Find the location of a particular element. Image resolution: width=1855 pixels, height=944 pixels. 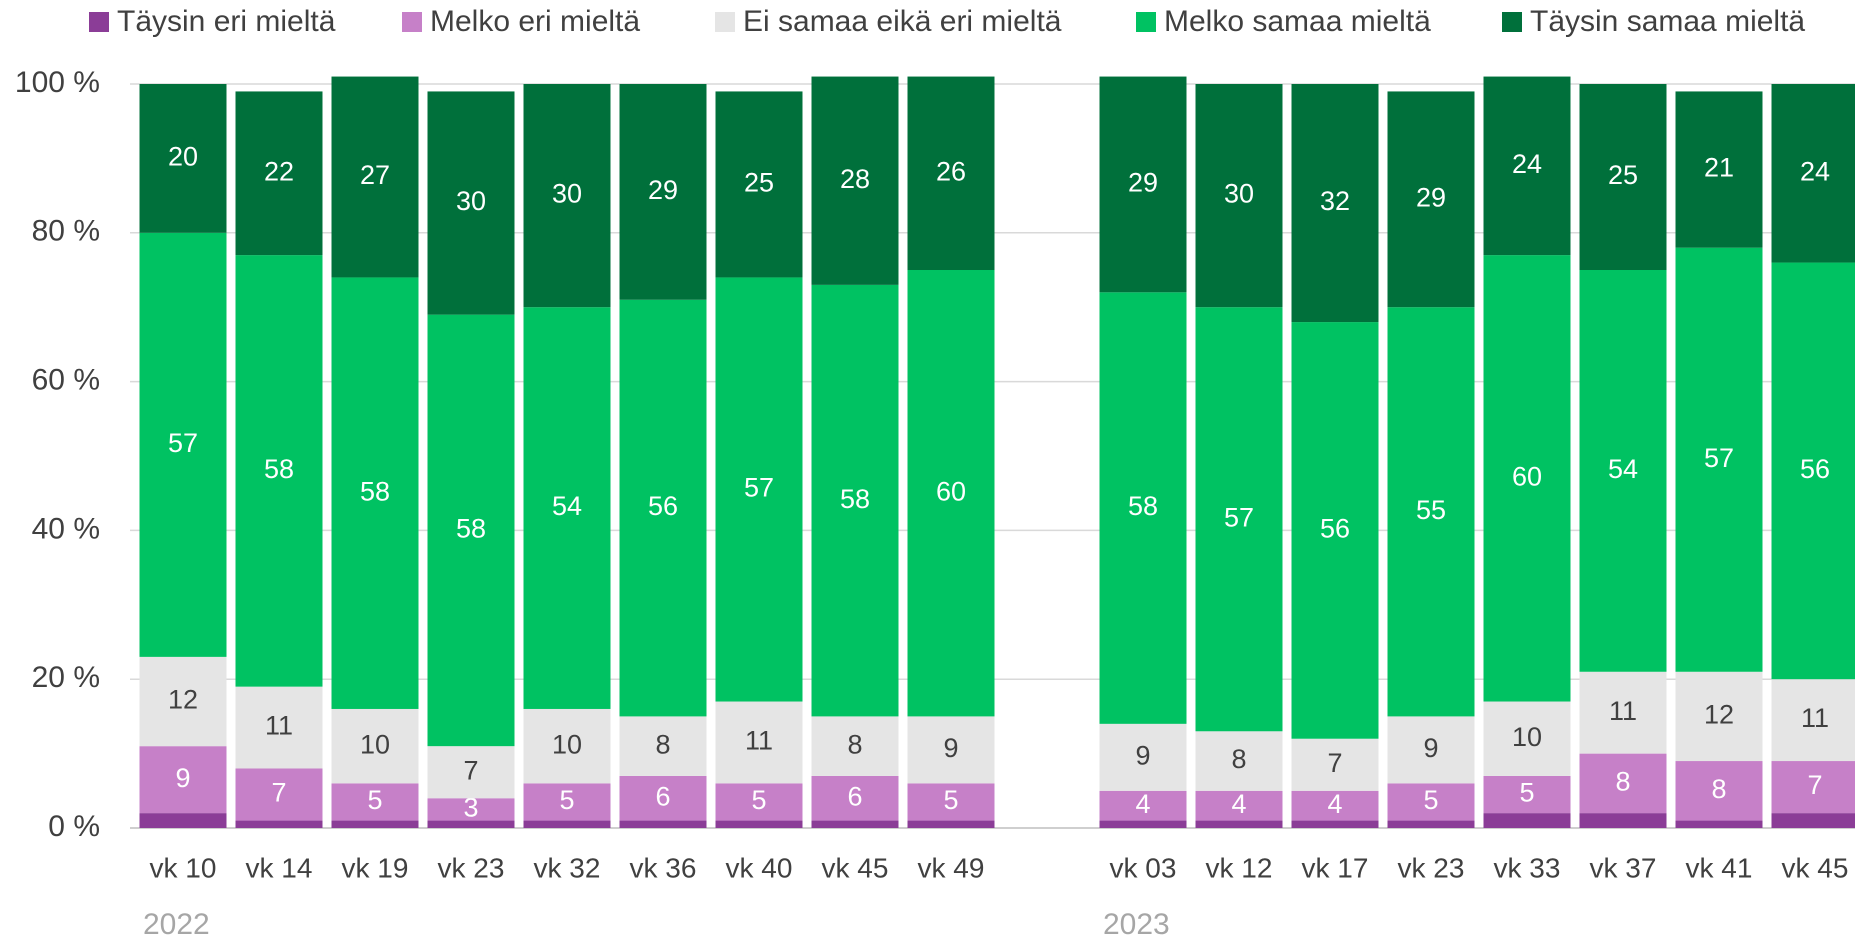

y-tick-label: 100 % is located at coordinates (57, 82).